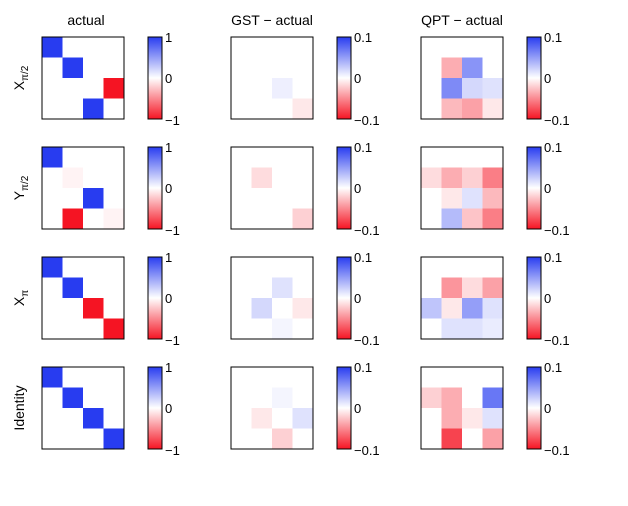 This screenshot has height=506, width=628. I want to click on row-label: Xπ/2, so click(21, 77).